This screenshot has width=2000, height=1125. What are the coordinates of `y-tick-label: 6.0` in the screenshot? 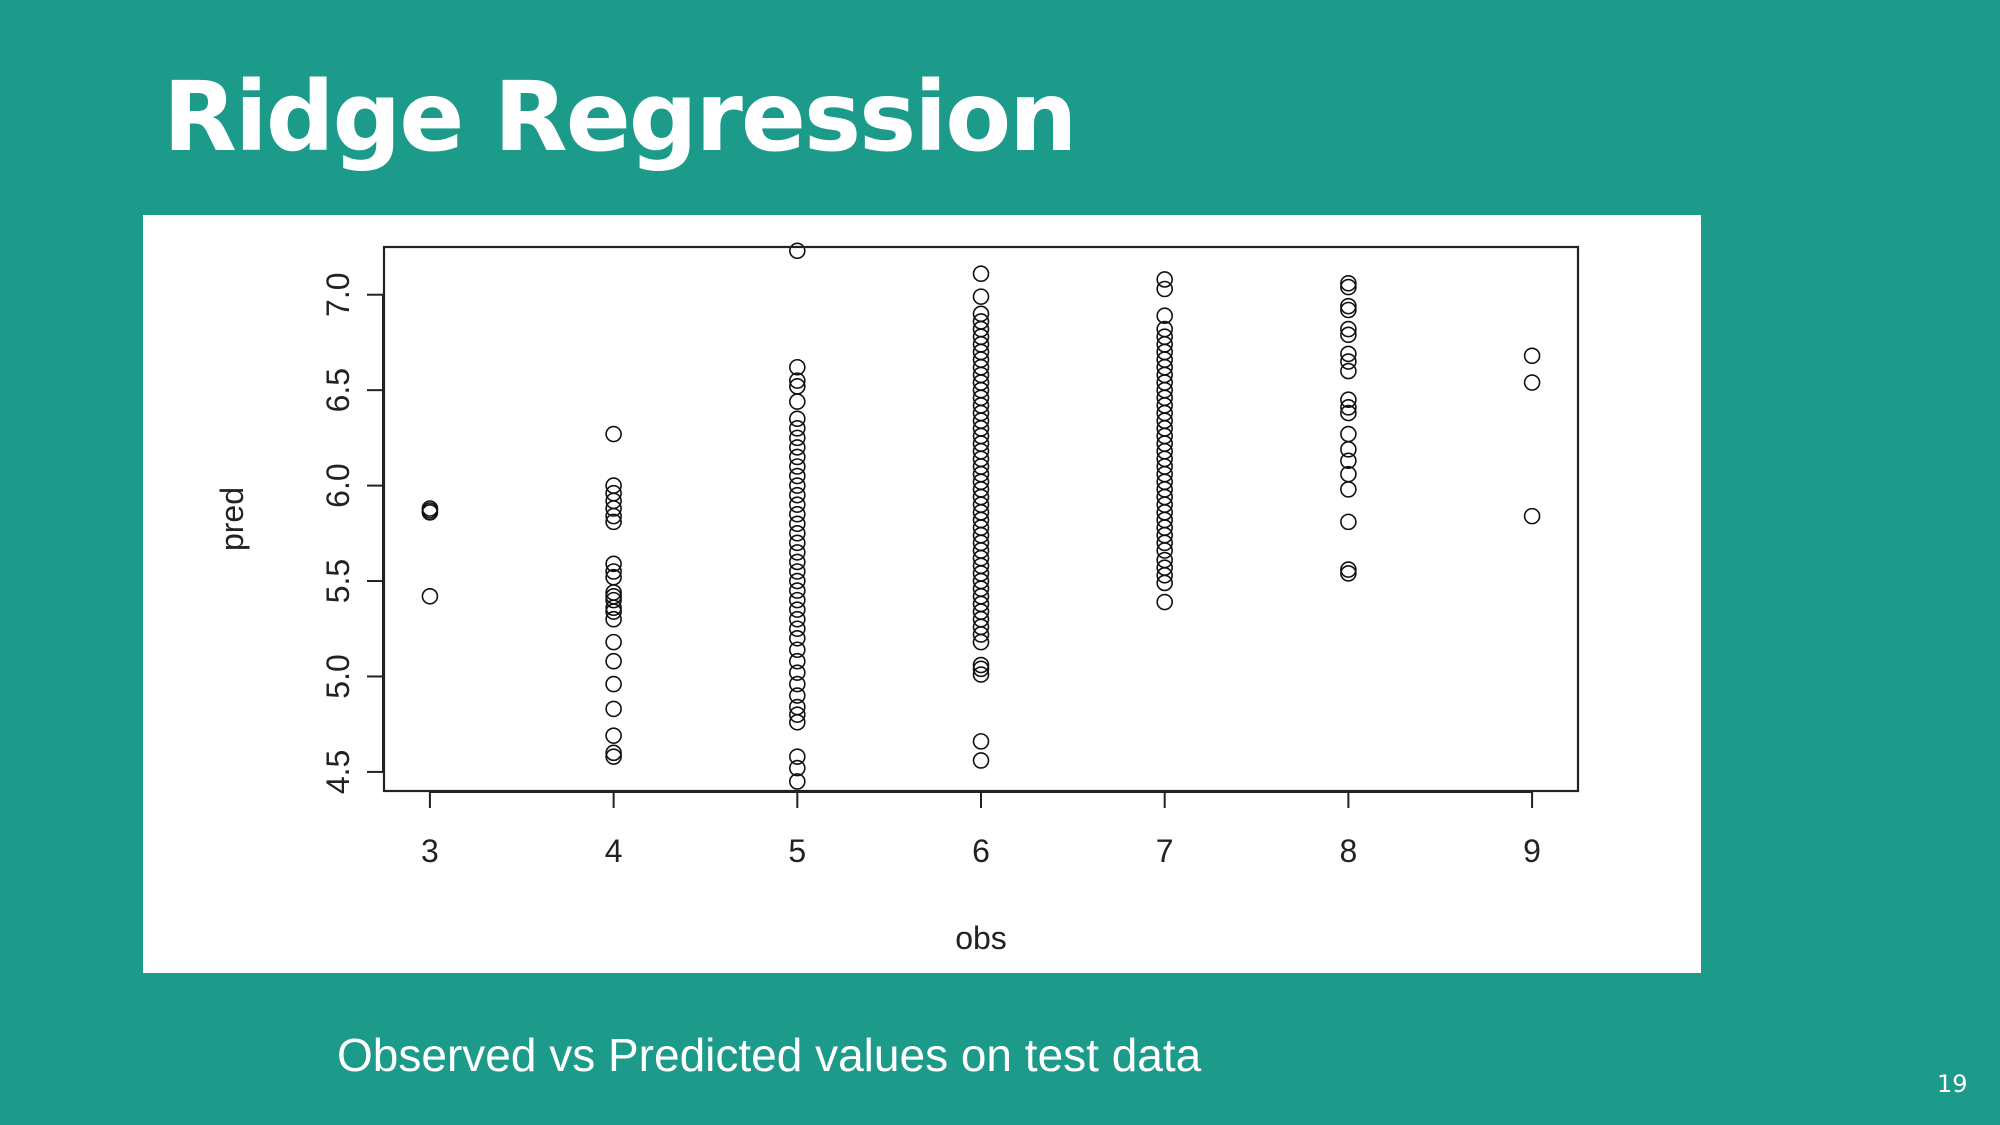 It's located at (338, 485).